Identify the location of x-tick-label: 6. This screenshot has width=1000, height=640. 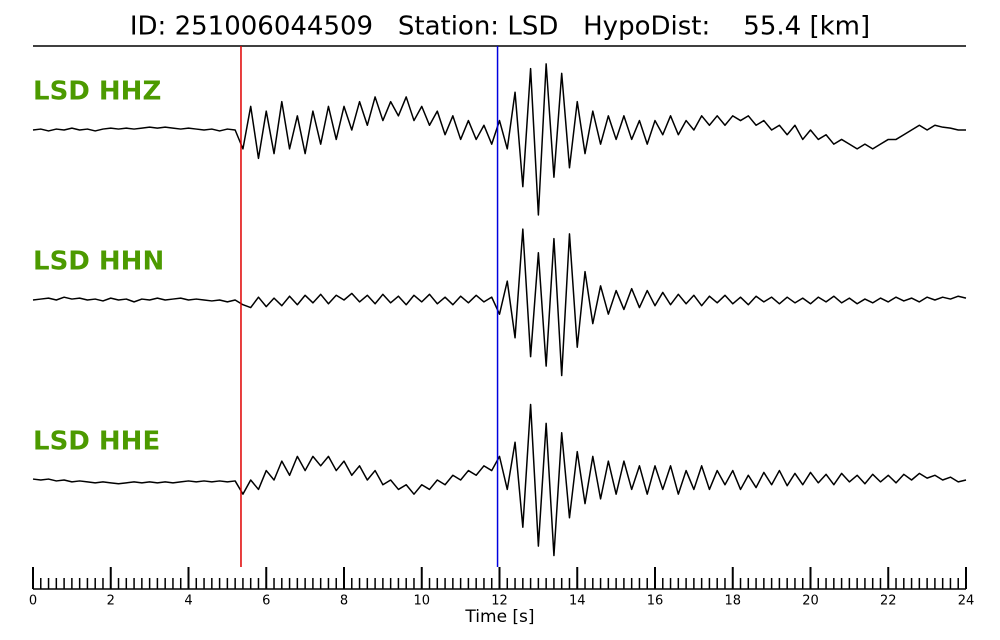
(266, 601).